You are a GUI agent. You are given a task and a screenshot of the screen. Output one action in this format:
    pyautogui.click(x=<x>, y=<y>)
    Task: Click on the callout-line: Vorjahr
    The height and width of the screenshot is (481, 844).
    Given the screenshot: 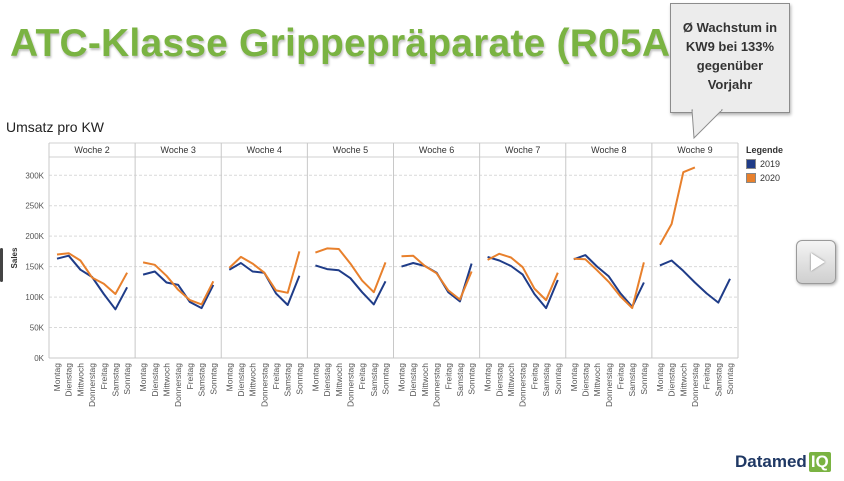 What is the action you would take?
    pyautogui.click(x=730, y=84)
    